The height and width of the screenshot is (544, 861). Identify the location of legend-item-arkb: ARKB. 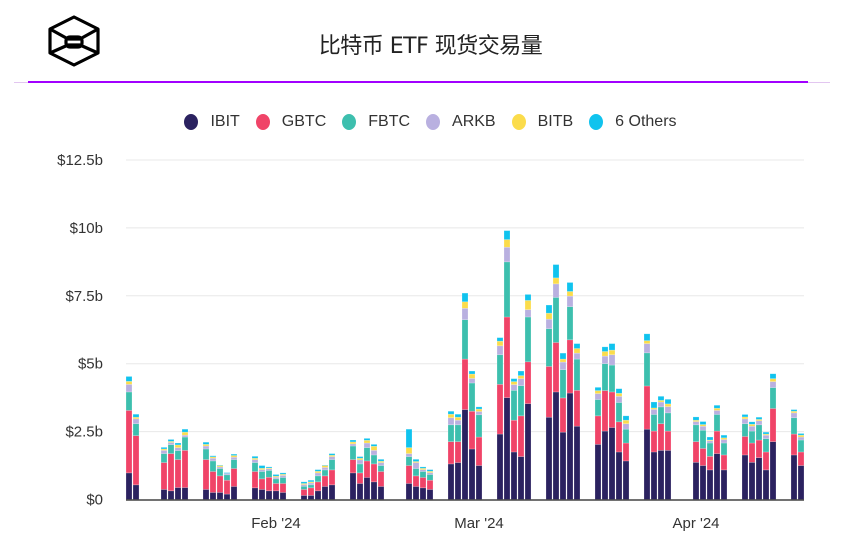
(461, 122).